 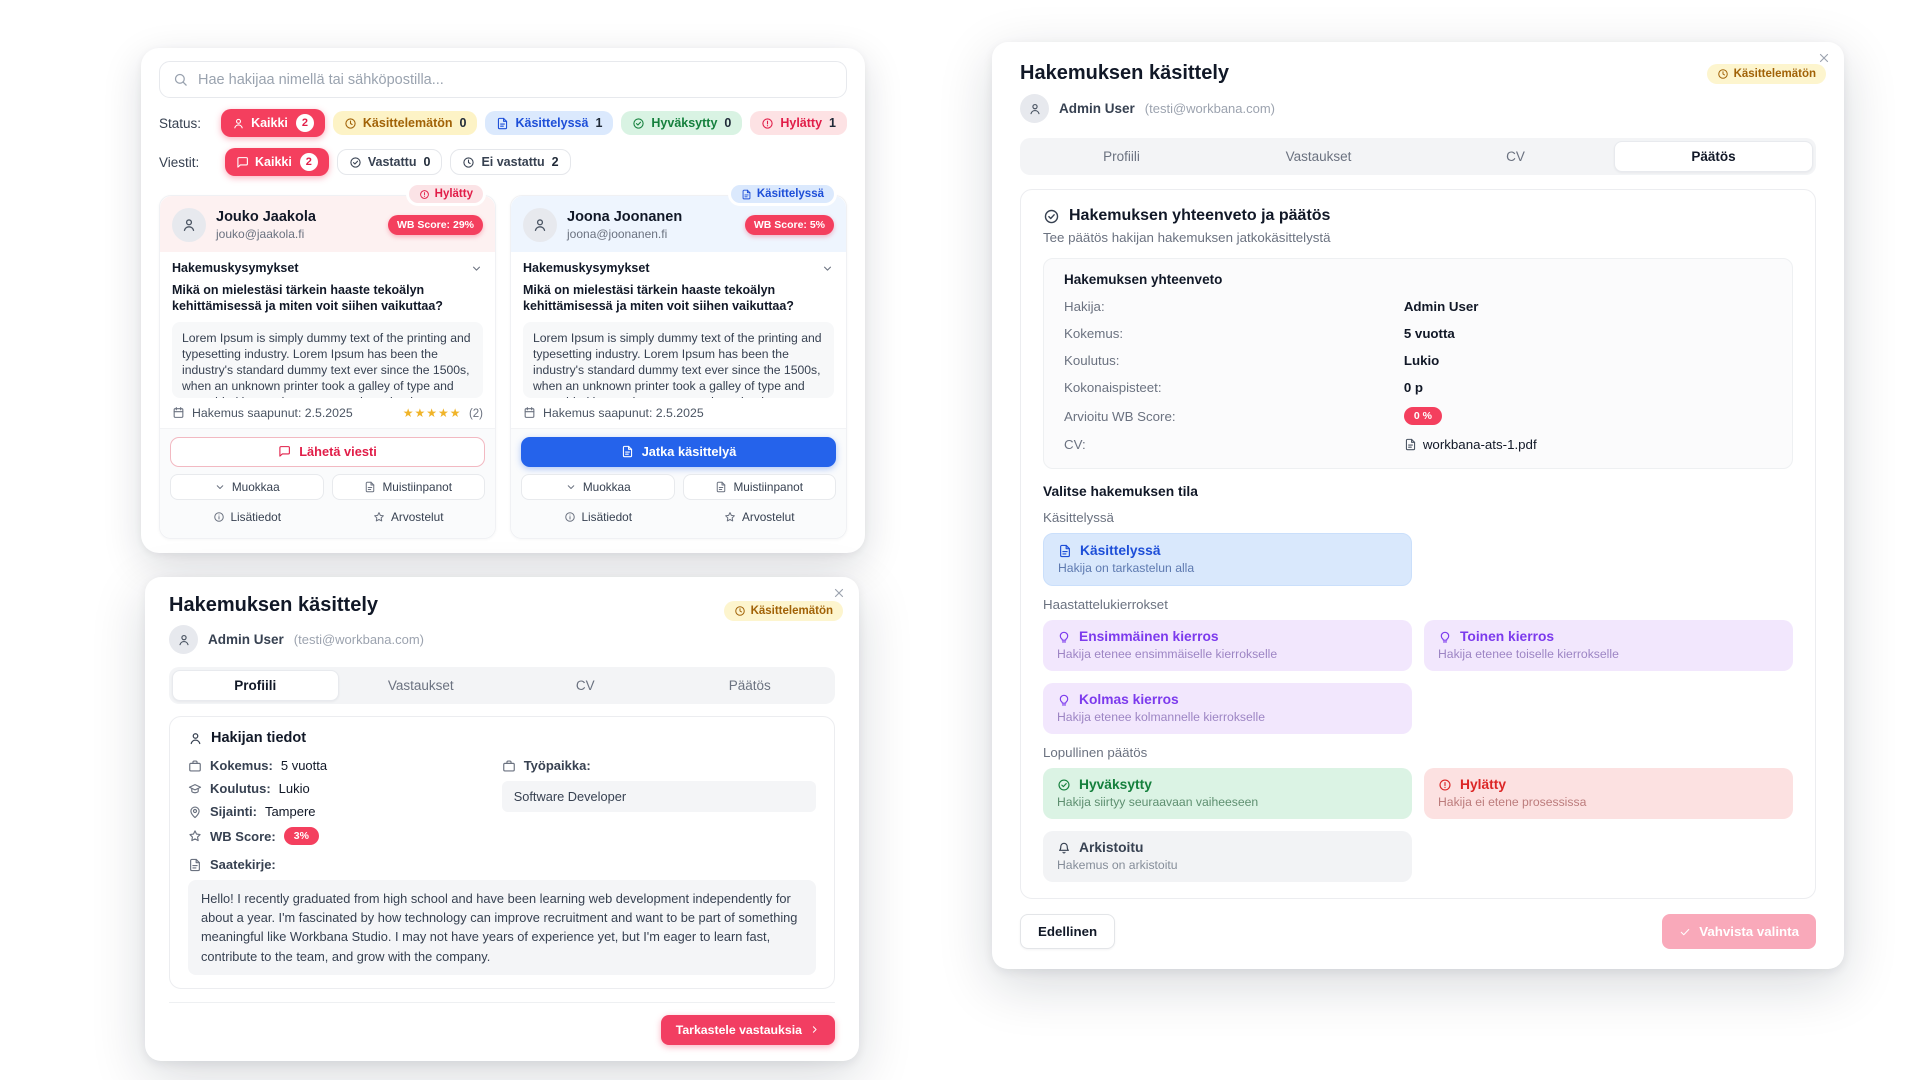 I want to click on search-input, so click(x=515, y=79).